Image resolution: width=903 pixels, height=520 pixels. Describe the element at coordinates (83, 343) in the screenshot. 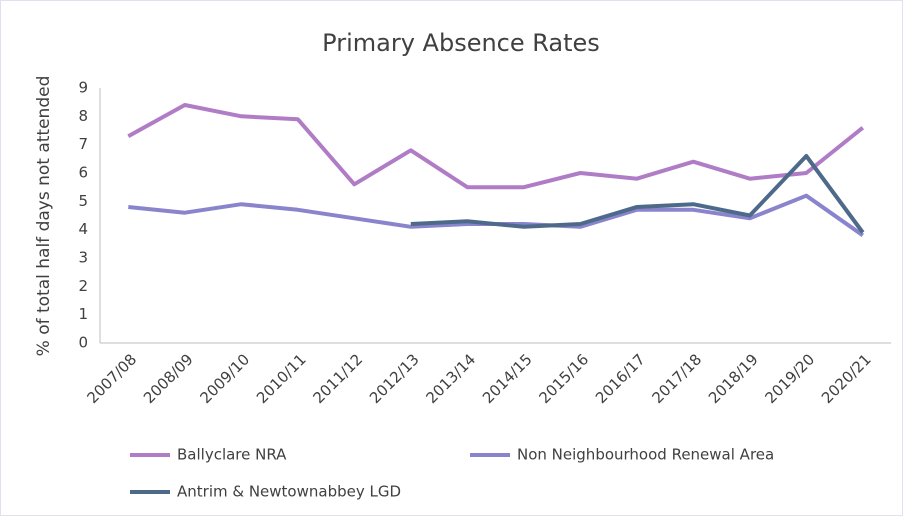

I see `y-tick-label: 0` at that location.